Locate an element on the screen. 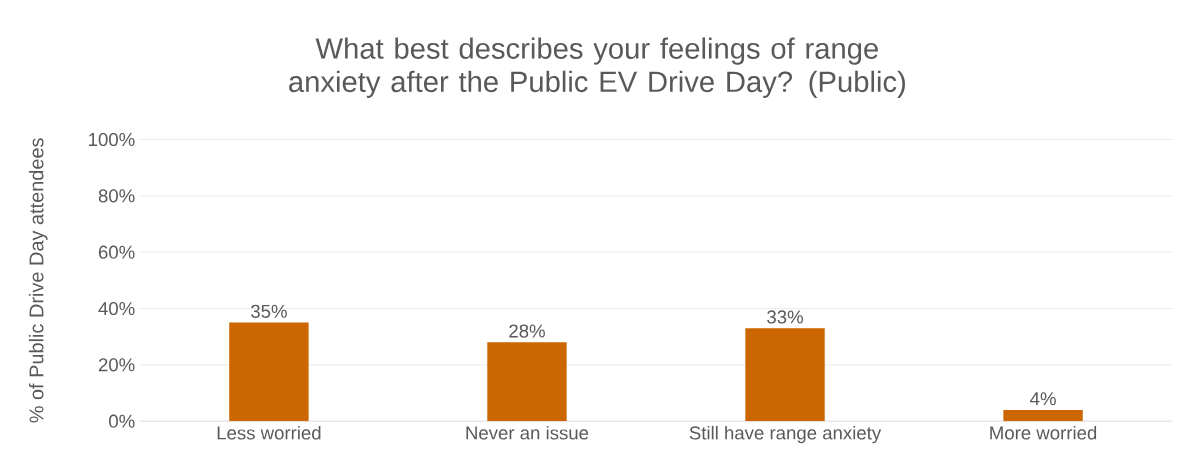 The image size is (1191, 472). y-axis-title: % of Public Drive Day attendees is located at coordinates (38, 280).